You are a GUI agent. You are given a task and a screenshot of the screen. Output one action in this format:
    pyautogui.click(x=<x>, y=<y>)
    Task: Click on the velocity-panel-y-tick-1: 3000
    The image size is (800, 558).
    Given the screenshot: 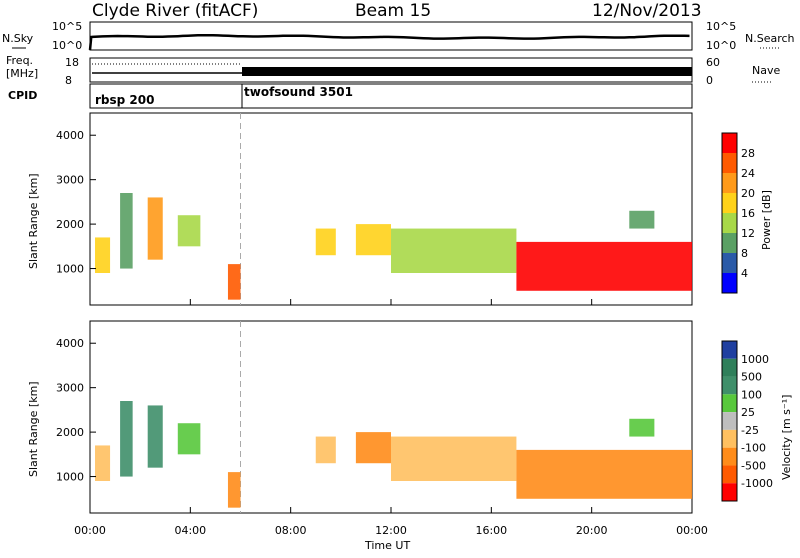 What is the action you would take?
    pyautogui.click(x=70, y=388)
    